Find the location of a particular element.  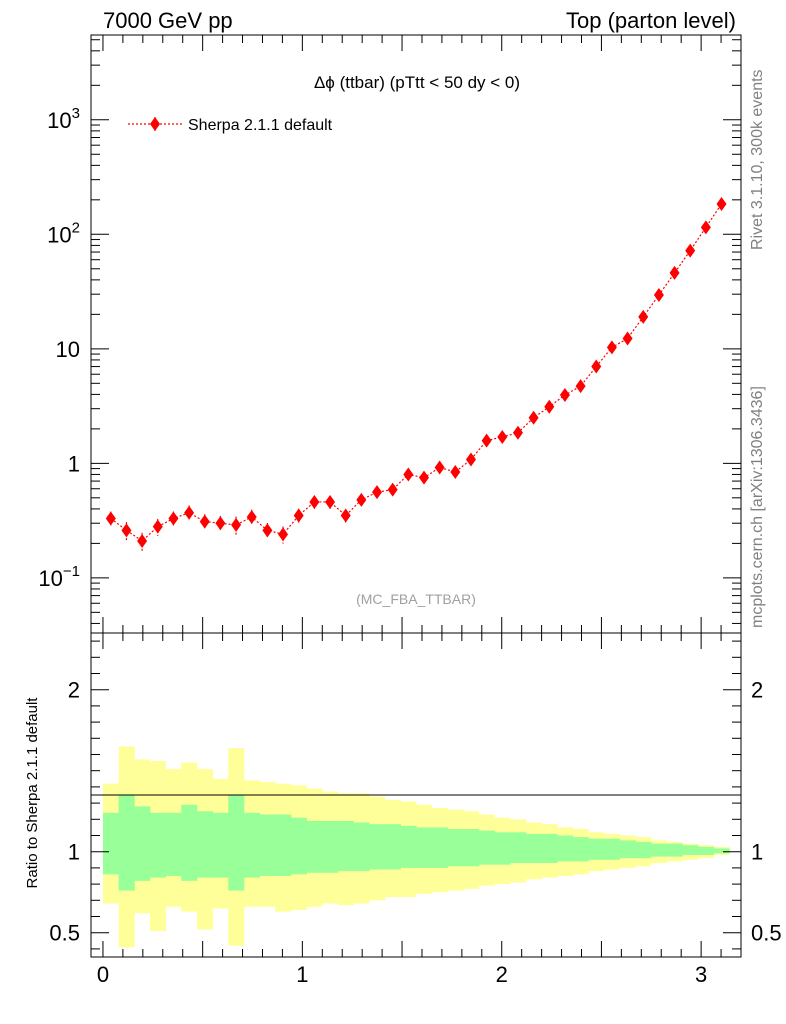

analysis-label: (MC_FBA_TTBAR) is located at coordinates (416, 599).